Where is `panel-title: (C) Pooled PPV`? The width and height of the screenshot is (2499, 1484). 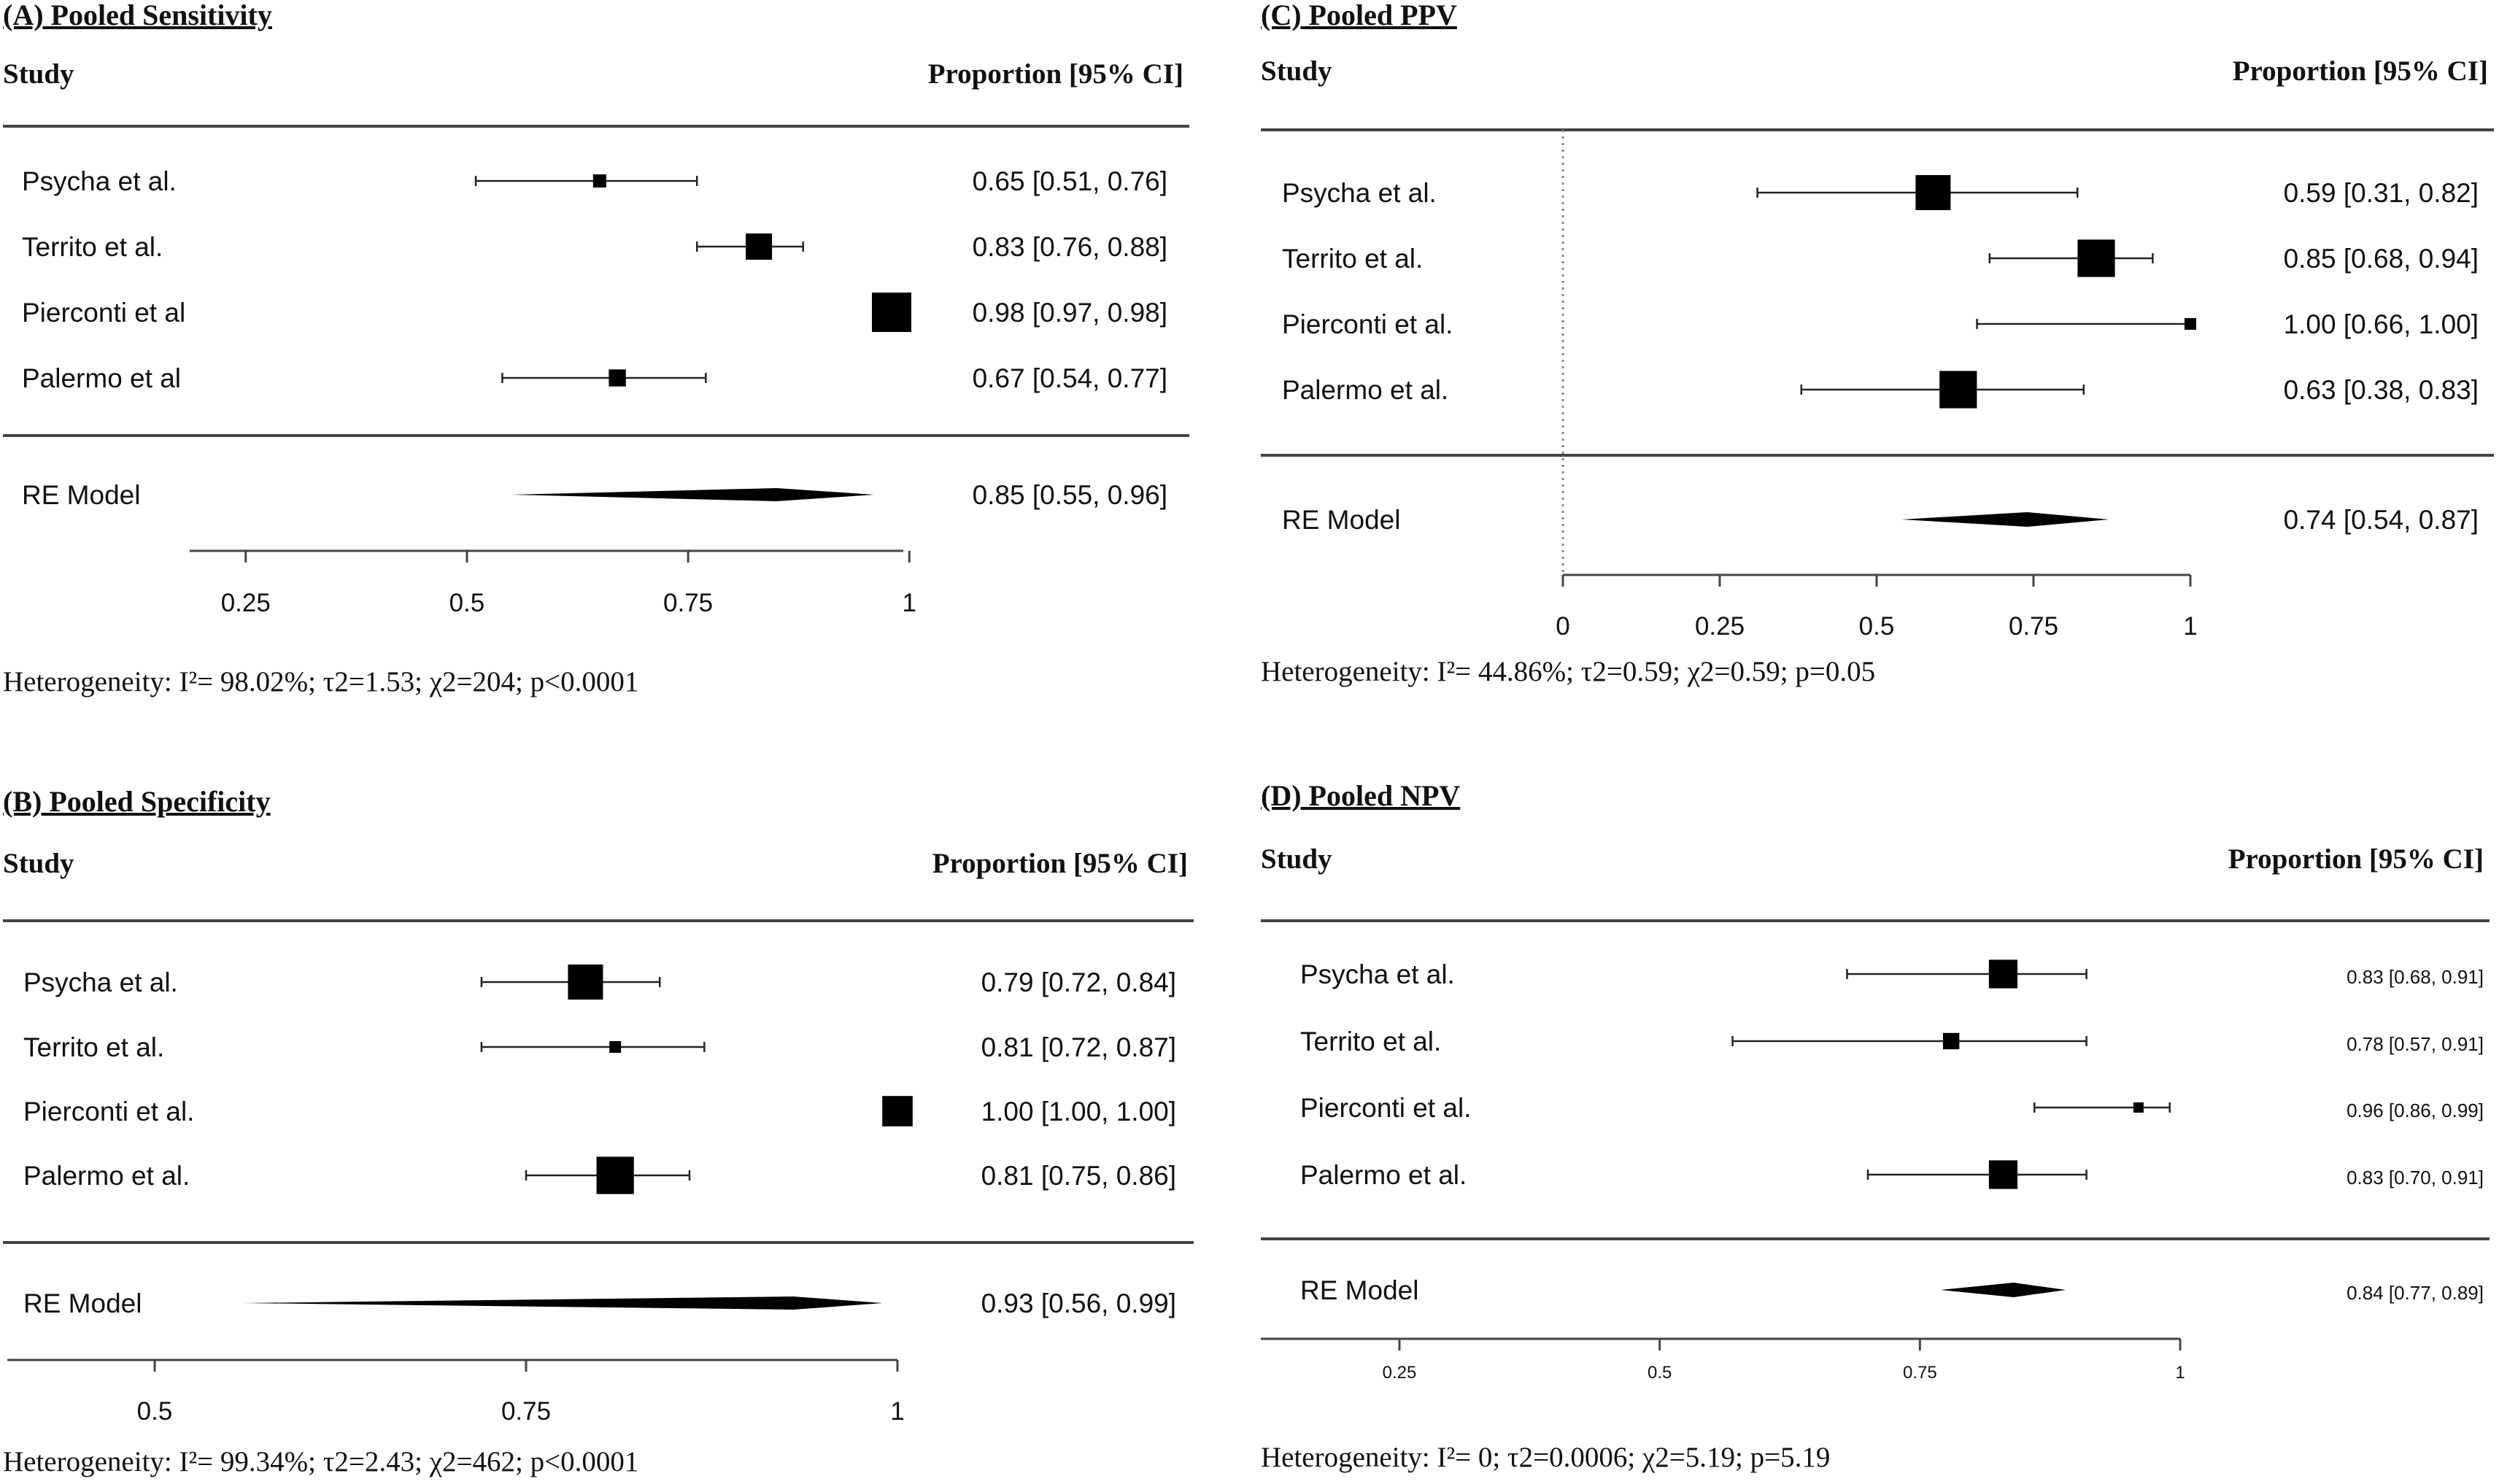
panel-title: (C) Pooled PPV is located at coordinates (1359, 15).